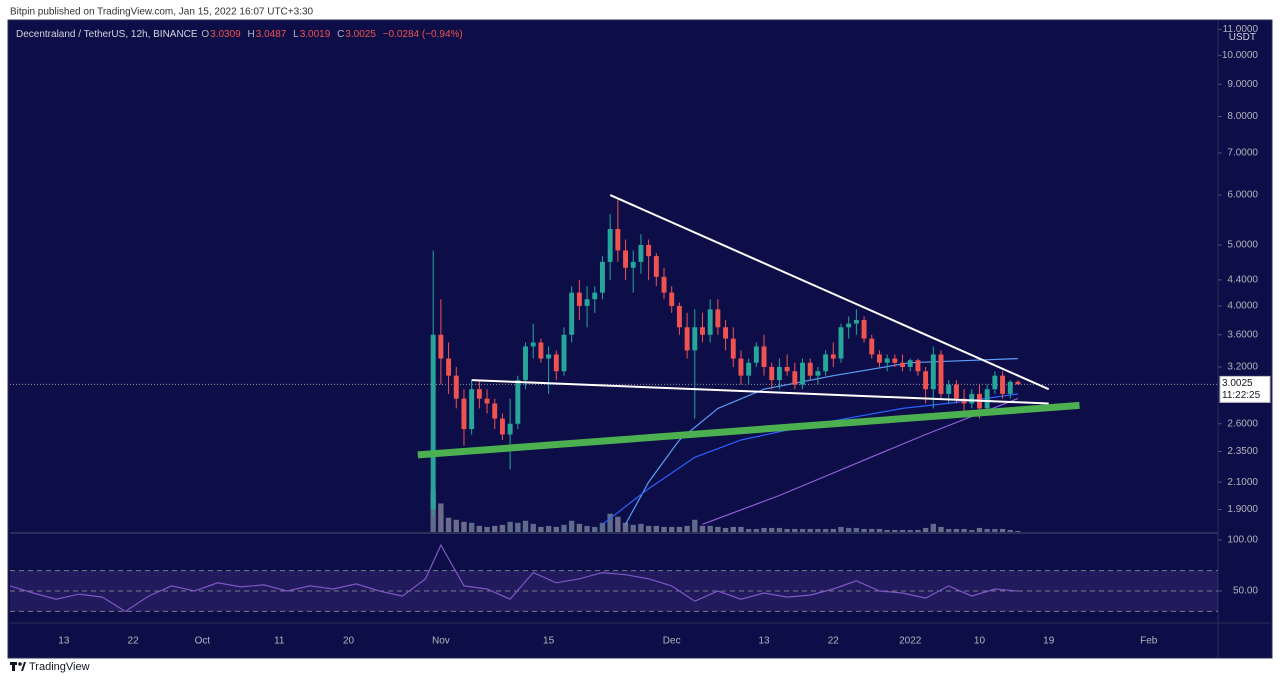 The width and height of the screenshot is (1280, 683). I want to click on trendline, so click(829, 292).